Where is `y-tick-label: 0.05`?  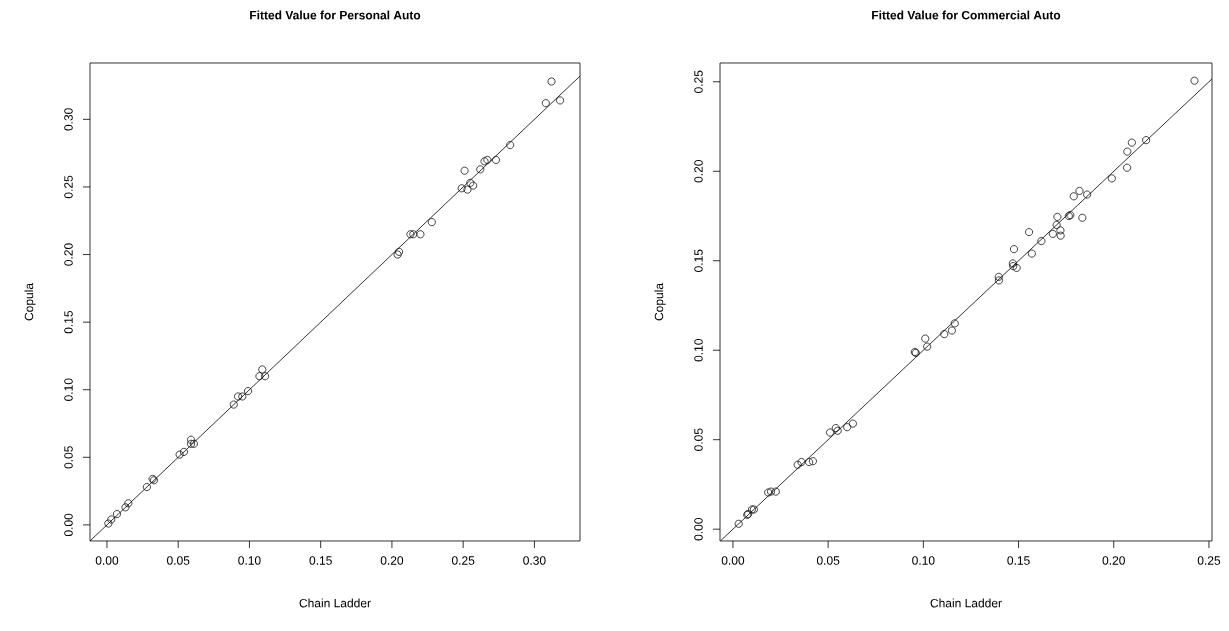
y-tick-label: 0.05 is located at coordinates (698, 439).